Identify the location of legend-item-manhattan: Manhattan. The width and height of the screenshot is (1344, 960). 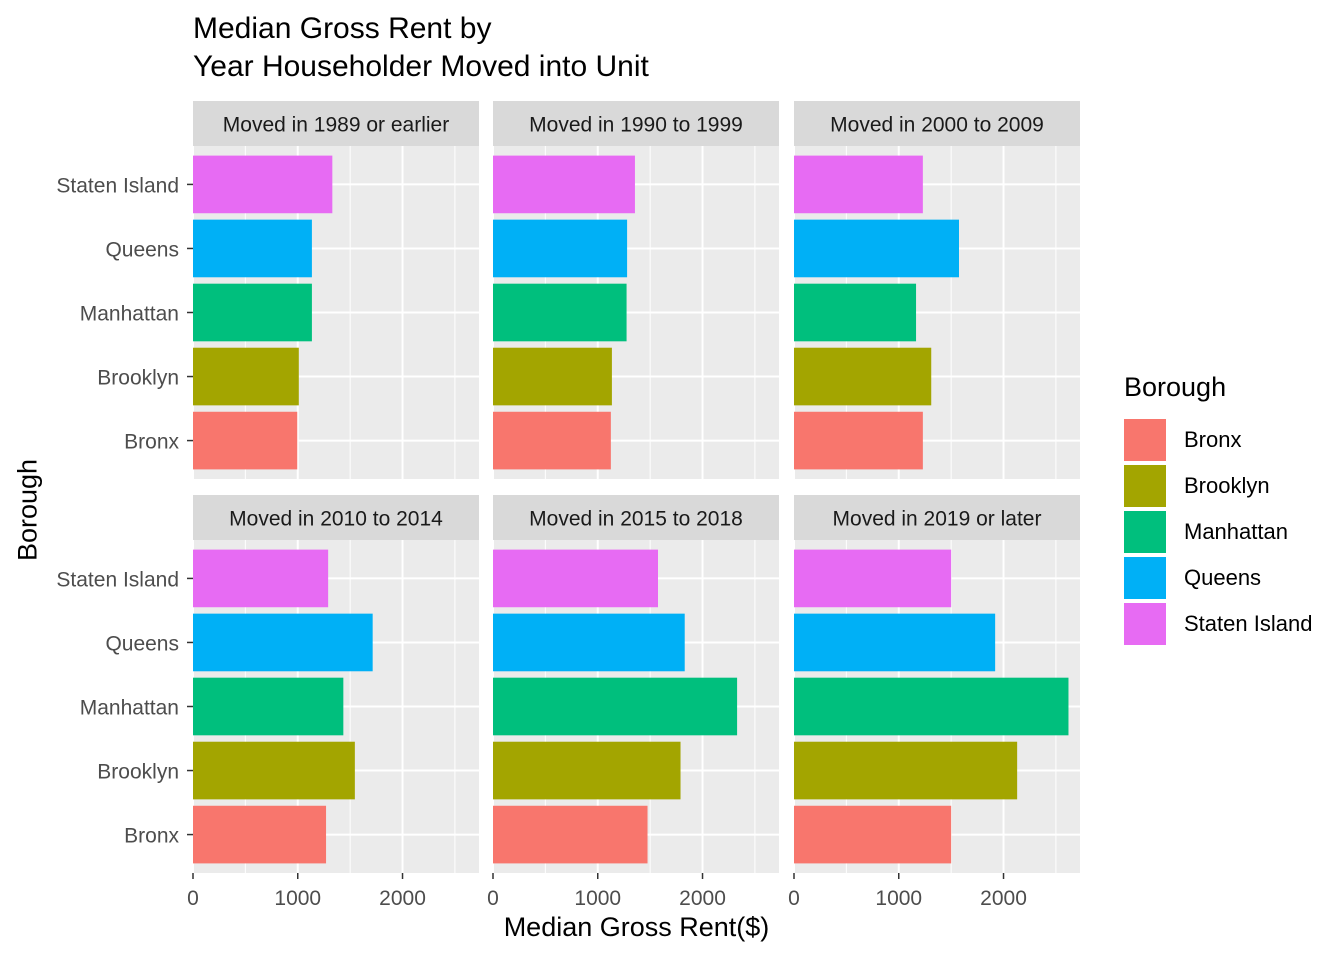
(1218, 532).